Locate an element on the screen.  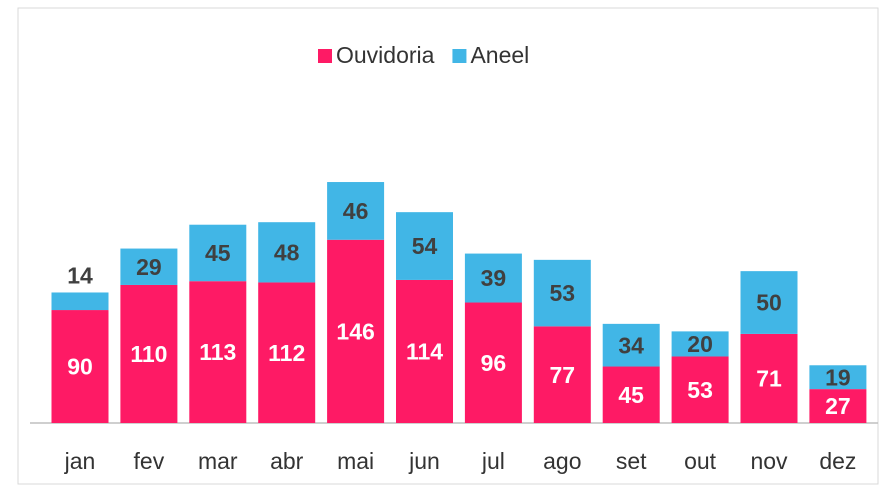
data-label: 34 is located at coordinates (631, 345).